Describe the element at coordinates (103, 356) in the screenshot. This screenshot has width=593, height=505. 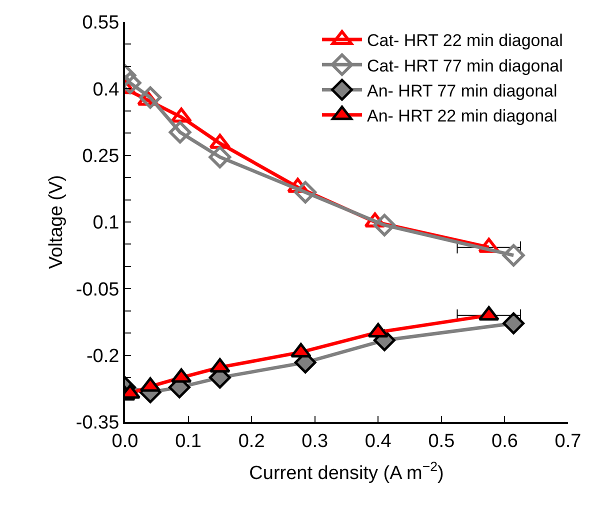
I see `y-tick-label: -0.2` at that location.